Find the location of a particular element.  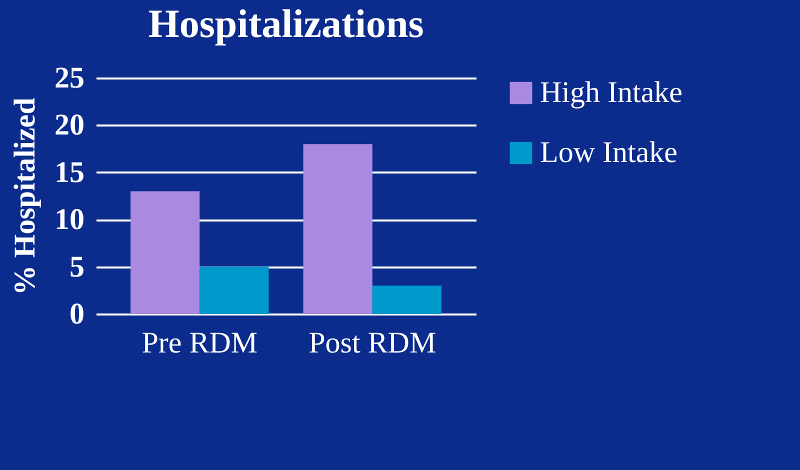

y-tick-label: 20 is located at coordinates (69, 125).